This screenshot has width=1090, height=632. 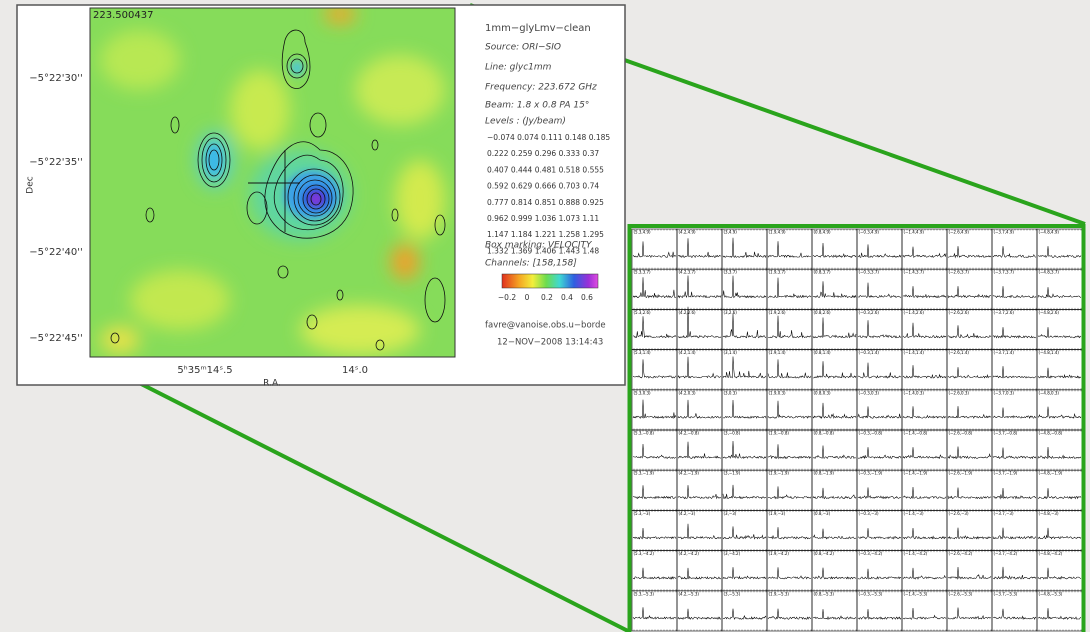 What do you see at coordinates (1049, 392) in the screenshot?
I see `panel-label: (−4.8,0.3)` at bounding box center [1049, 392].